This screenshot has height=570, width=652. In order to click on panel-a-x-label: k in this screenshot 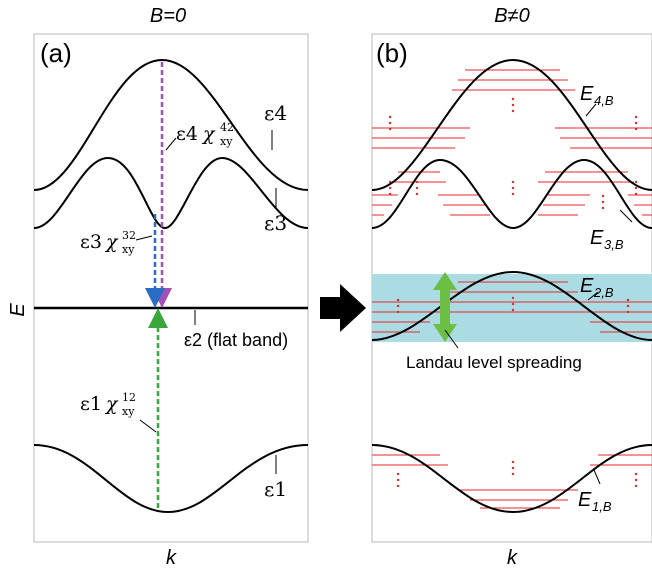, I will do `click(171, 558)`.